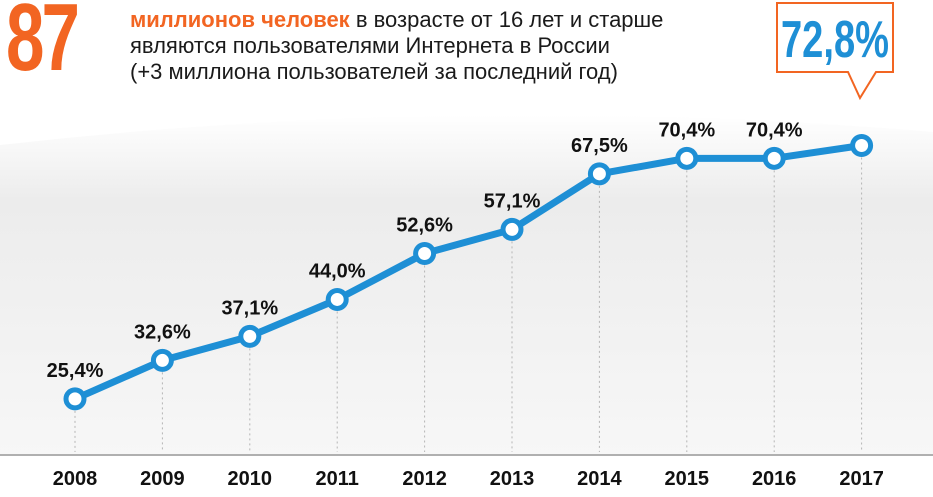 Image resolution: width=933 pixels, height=497 pixels. Describe the element at coordinates (162, 332) in the screenshot. I see `data-label-2009: 32,6%` at that location.